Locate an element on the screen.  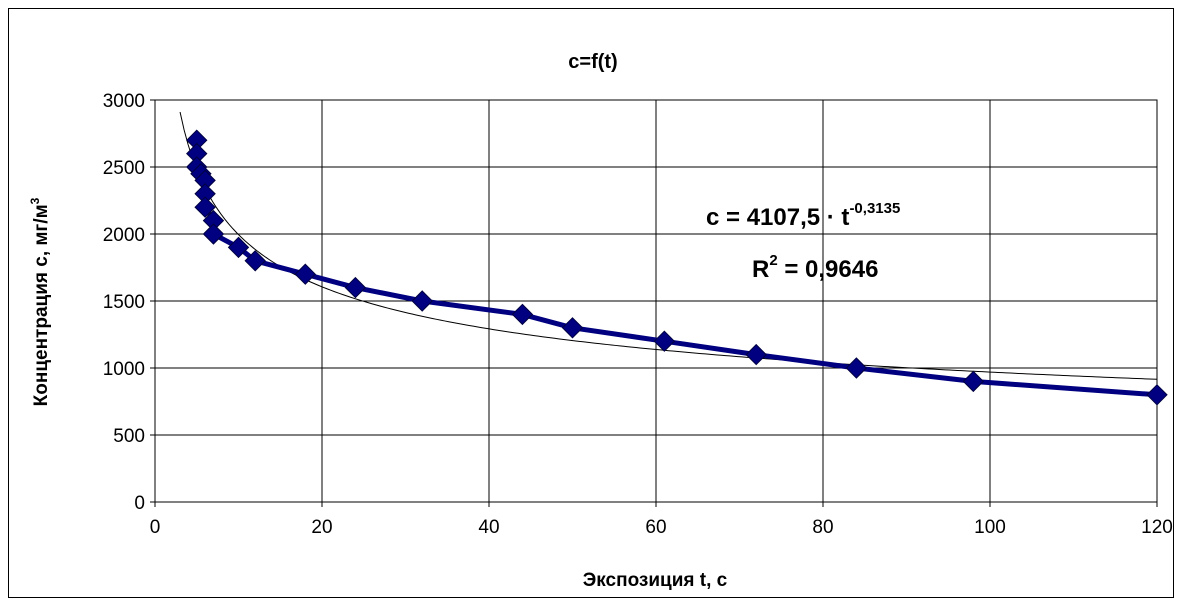
y-tick-label: 2000 is located at coordinates (124, 235).